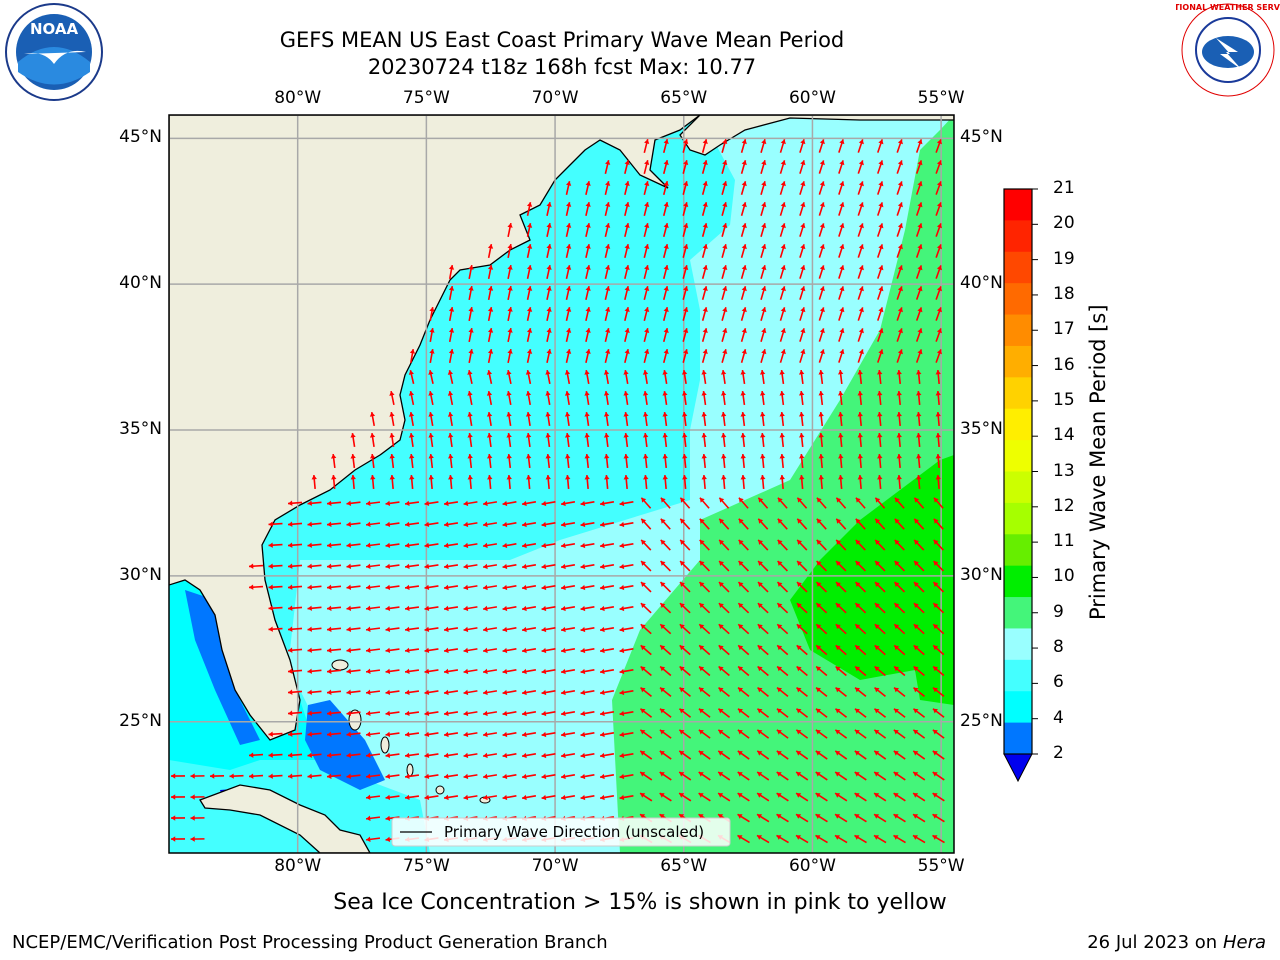 This screenshot has width=1280, height=960. I want to click on colorbar-tick-label: 6, so click(1058, 682).